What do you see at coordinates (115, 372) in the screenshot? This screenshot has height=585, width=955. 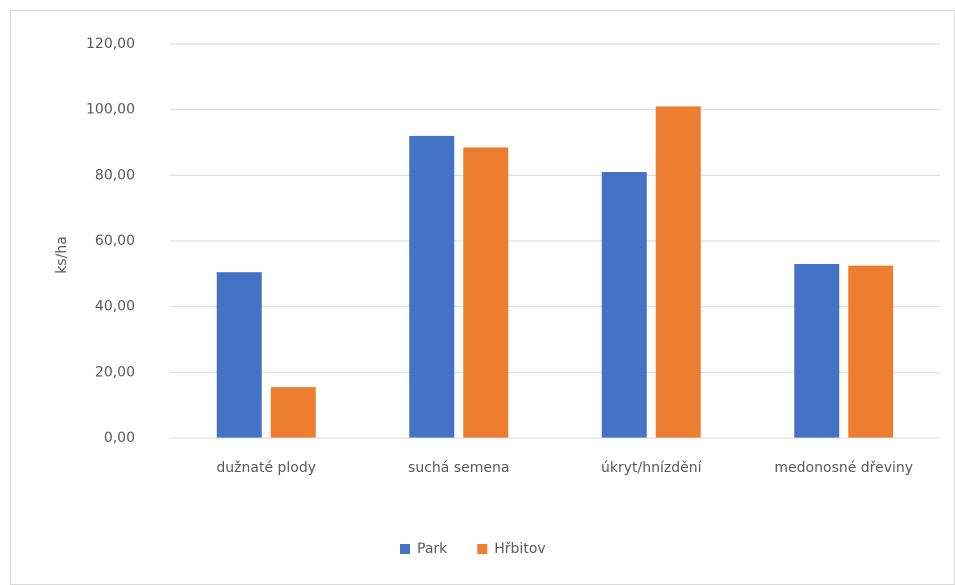 I see `y-tick-label: 20,00` at bounding box center [115, 372].